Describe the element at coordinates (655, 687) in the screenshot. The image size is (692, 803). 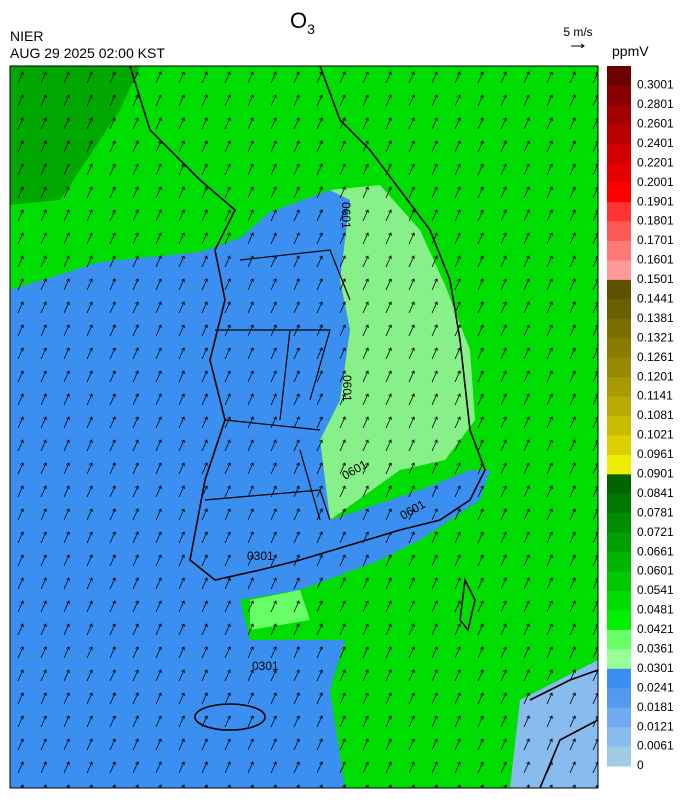
I see `colorbar-tick-label: 0.0241` at that location.